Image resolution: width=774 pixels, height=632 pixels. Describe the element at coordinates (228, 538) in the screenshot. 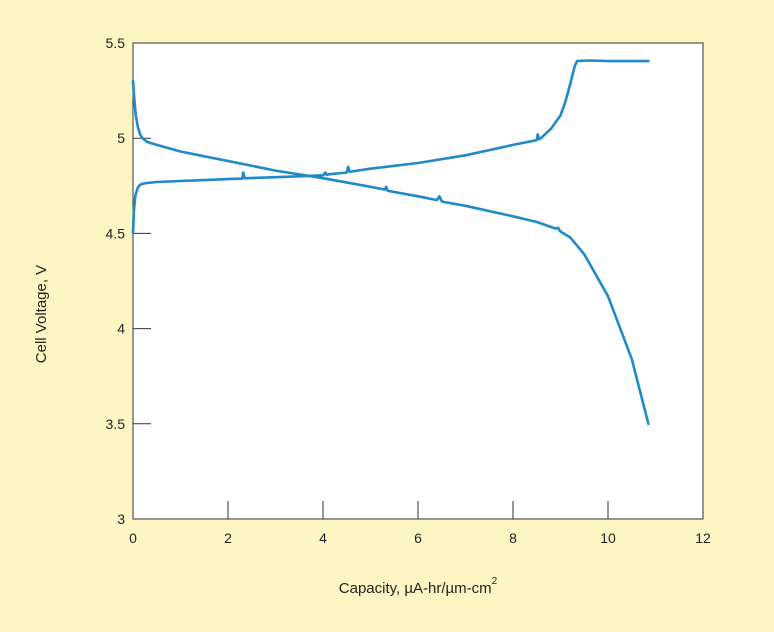

I see `x-tick-label: 2` at that location.